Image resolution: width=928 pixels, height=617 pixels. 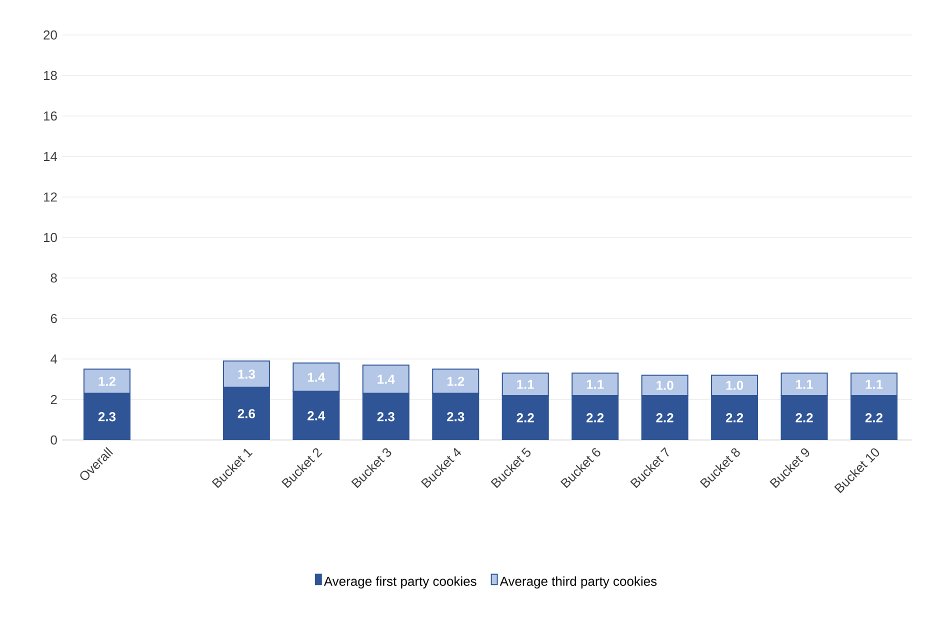 I want to click on data-label: 1.3, so click(x=247, y=374).